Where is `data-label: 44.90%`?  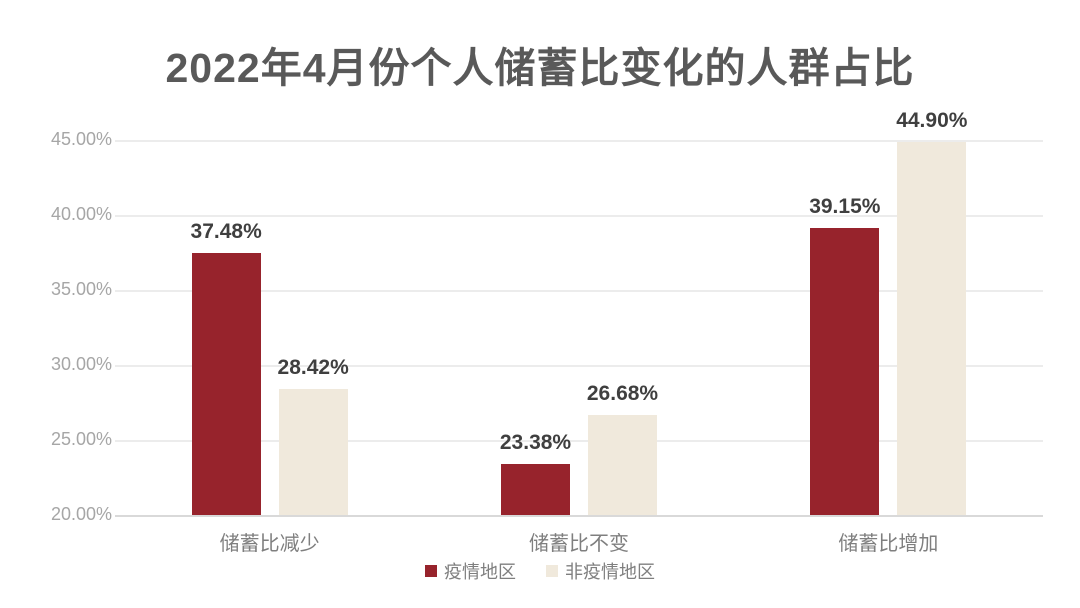
data-label: 44.90% is located at coordinates (932, 120).